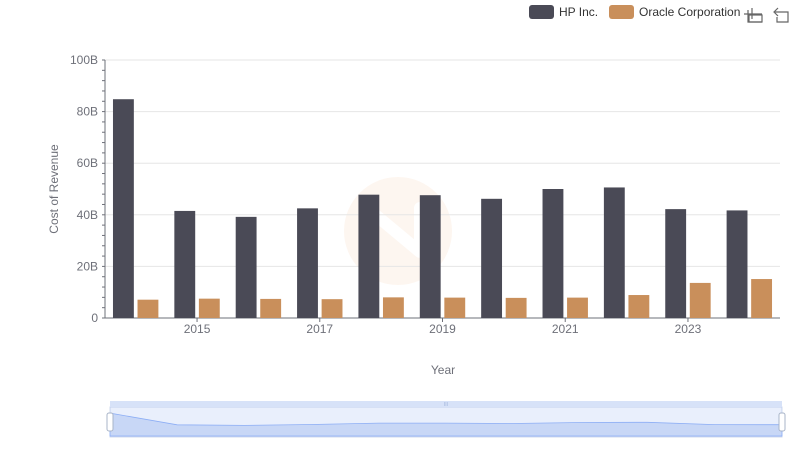 This screenshot has height=461, width=800. What do you see at coordinates (393, 307) in the screenshot?
I see `bar-oracle-2018` at bounding box center [393, 307].